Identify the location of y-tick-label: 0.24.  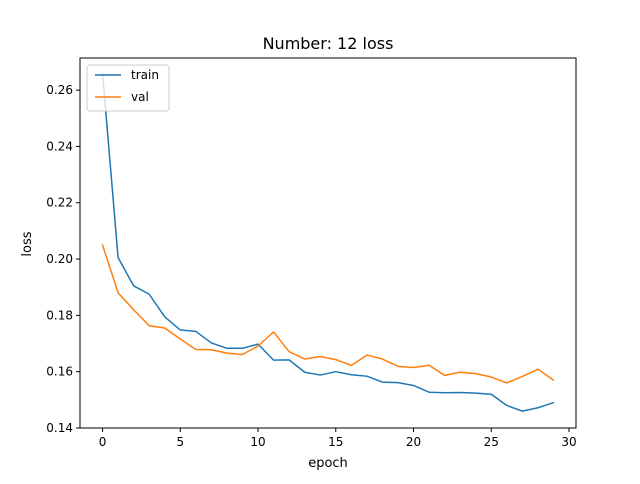
(59, 146).